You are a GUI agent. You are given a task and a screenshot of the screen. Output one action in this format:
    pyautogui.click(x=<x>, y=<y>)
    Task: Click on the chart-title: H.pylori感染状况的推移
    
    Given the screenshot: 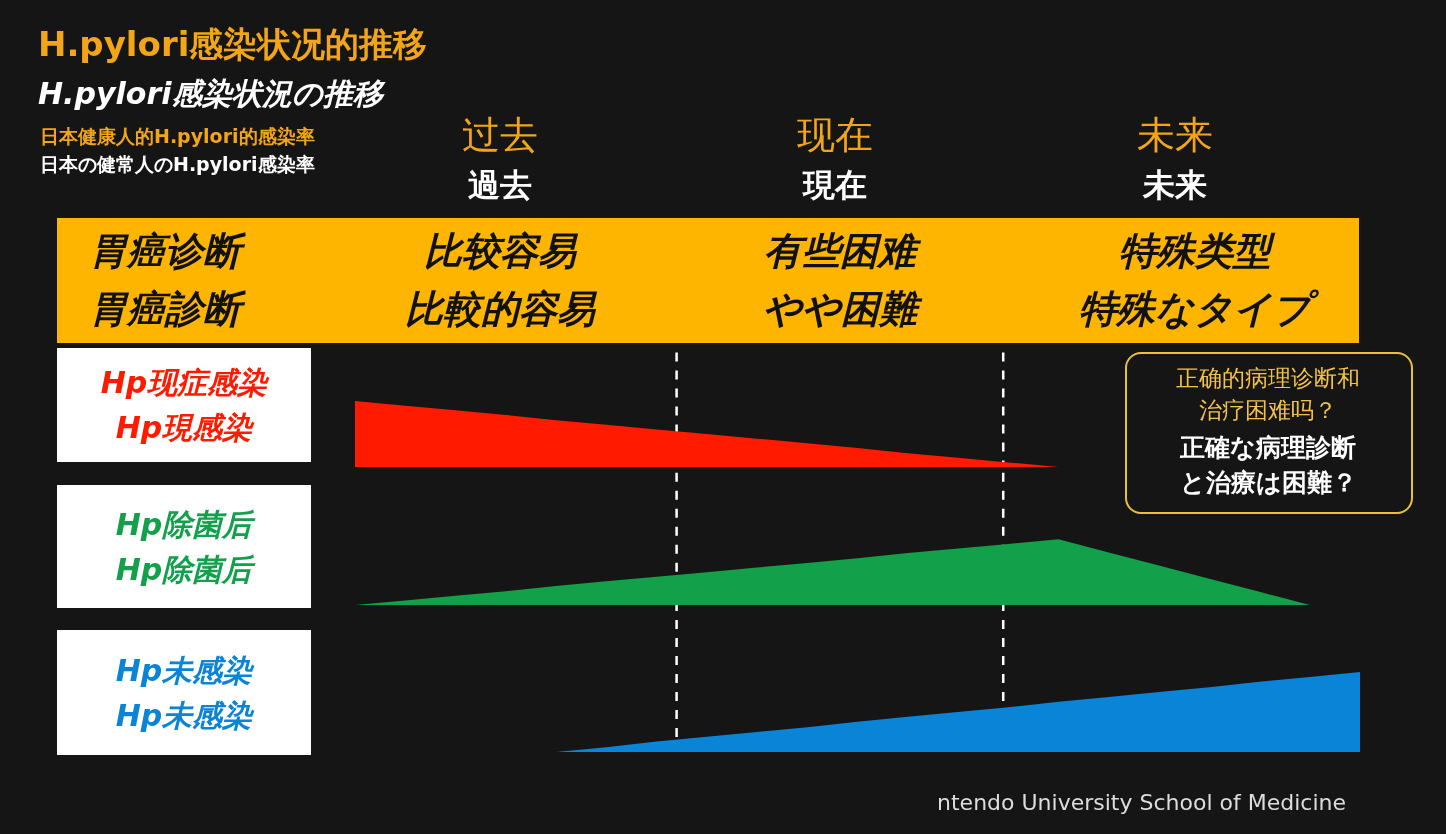 What is the action you would take?
    pyautogui.click(x=233, y=44)
    